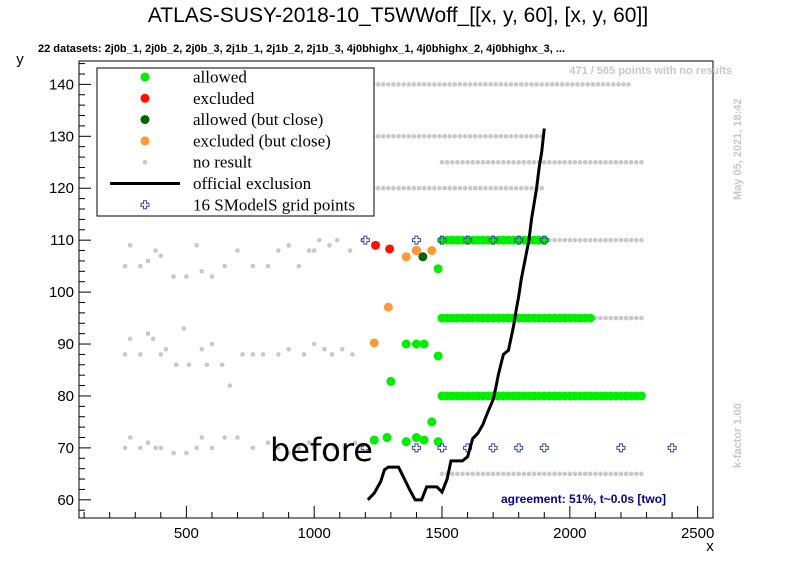 This screenshot has width=796, height=572. What do you see at coordinates (65, 448) in the screenshot?
I see `y-tick-label: 70` at bounding box center [65, 448].